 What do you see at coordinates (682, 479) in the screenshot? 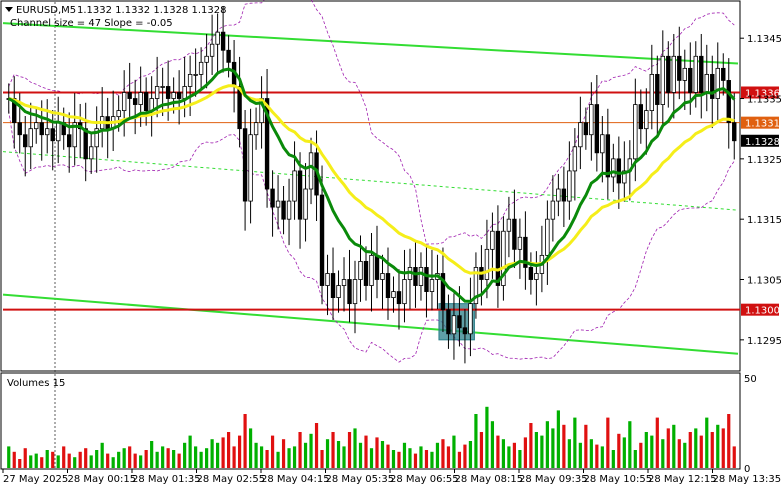
I see `x-tick-label: 28 May 12:15` at bounding box center [682, 479].